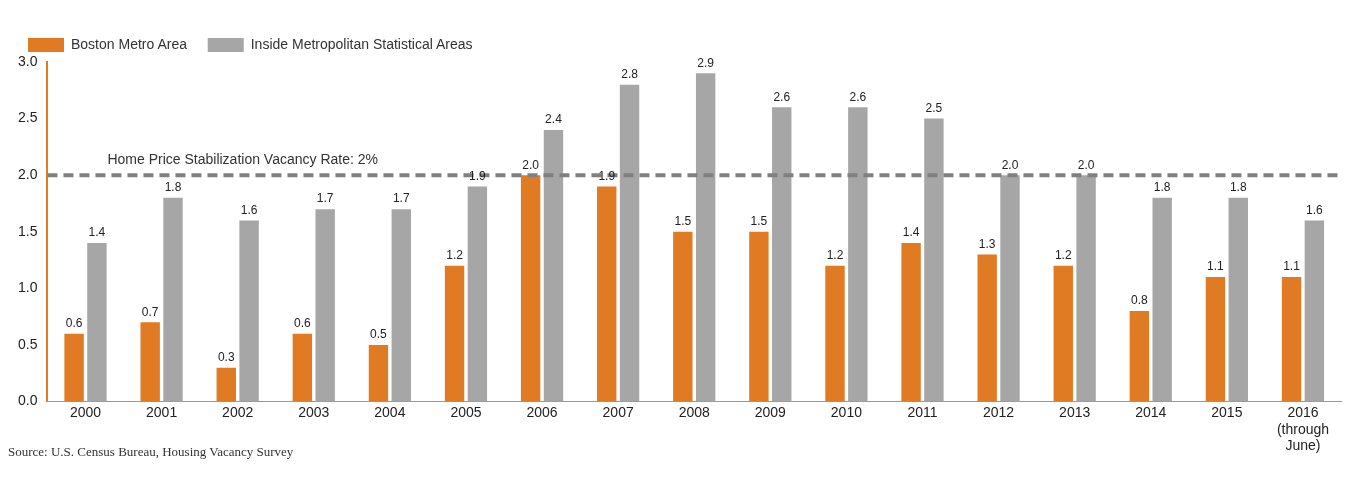  I want to click on y-tick-label: 0.0, so click(27, 400).